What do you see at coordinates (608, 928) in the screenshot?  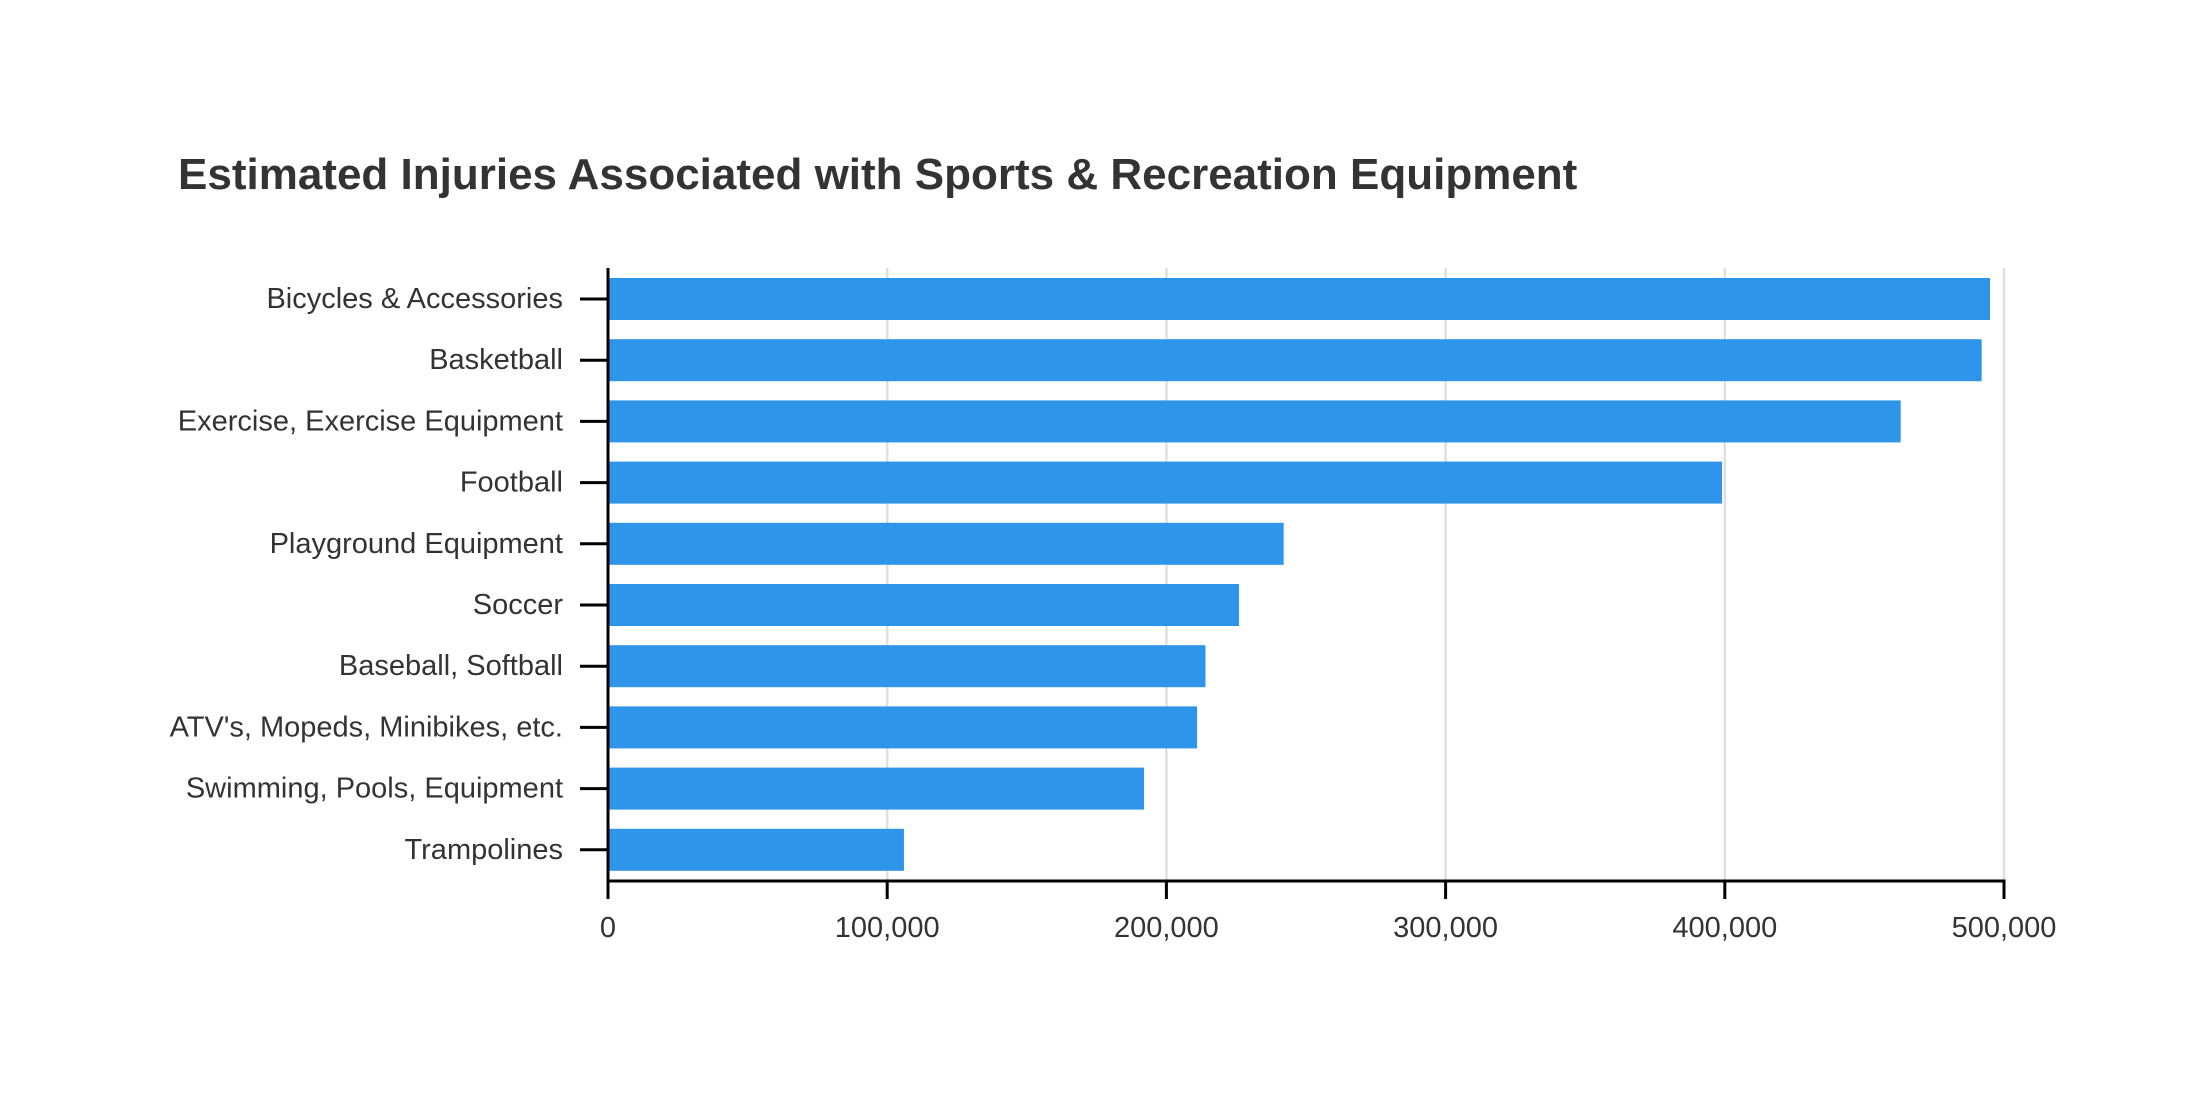 I see `x-tick-label: 0` at bounding box center [608, 928].